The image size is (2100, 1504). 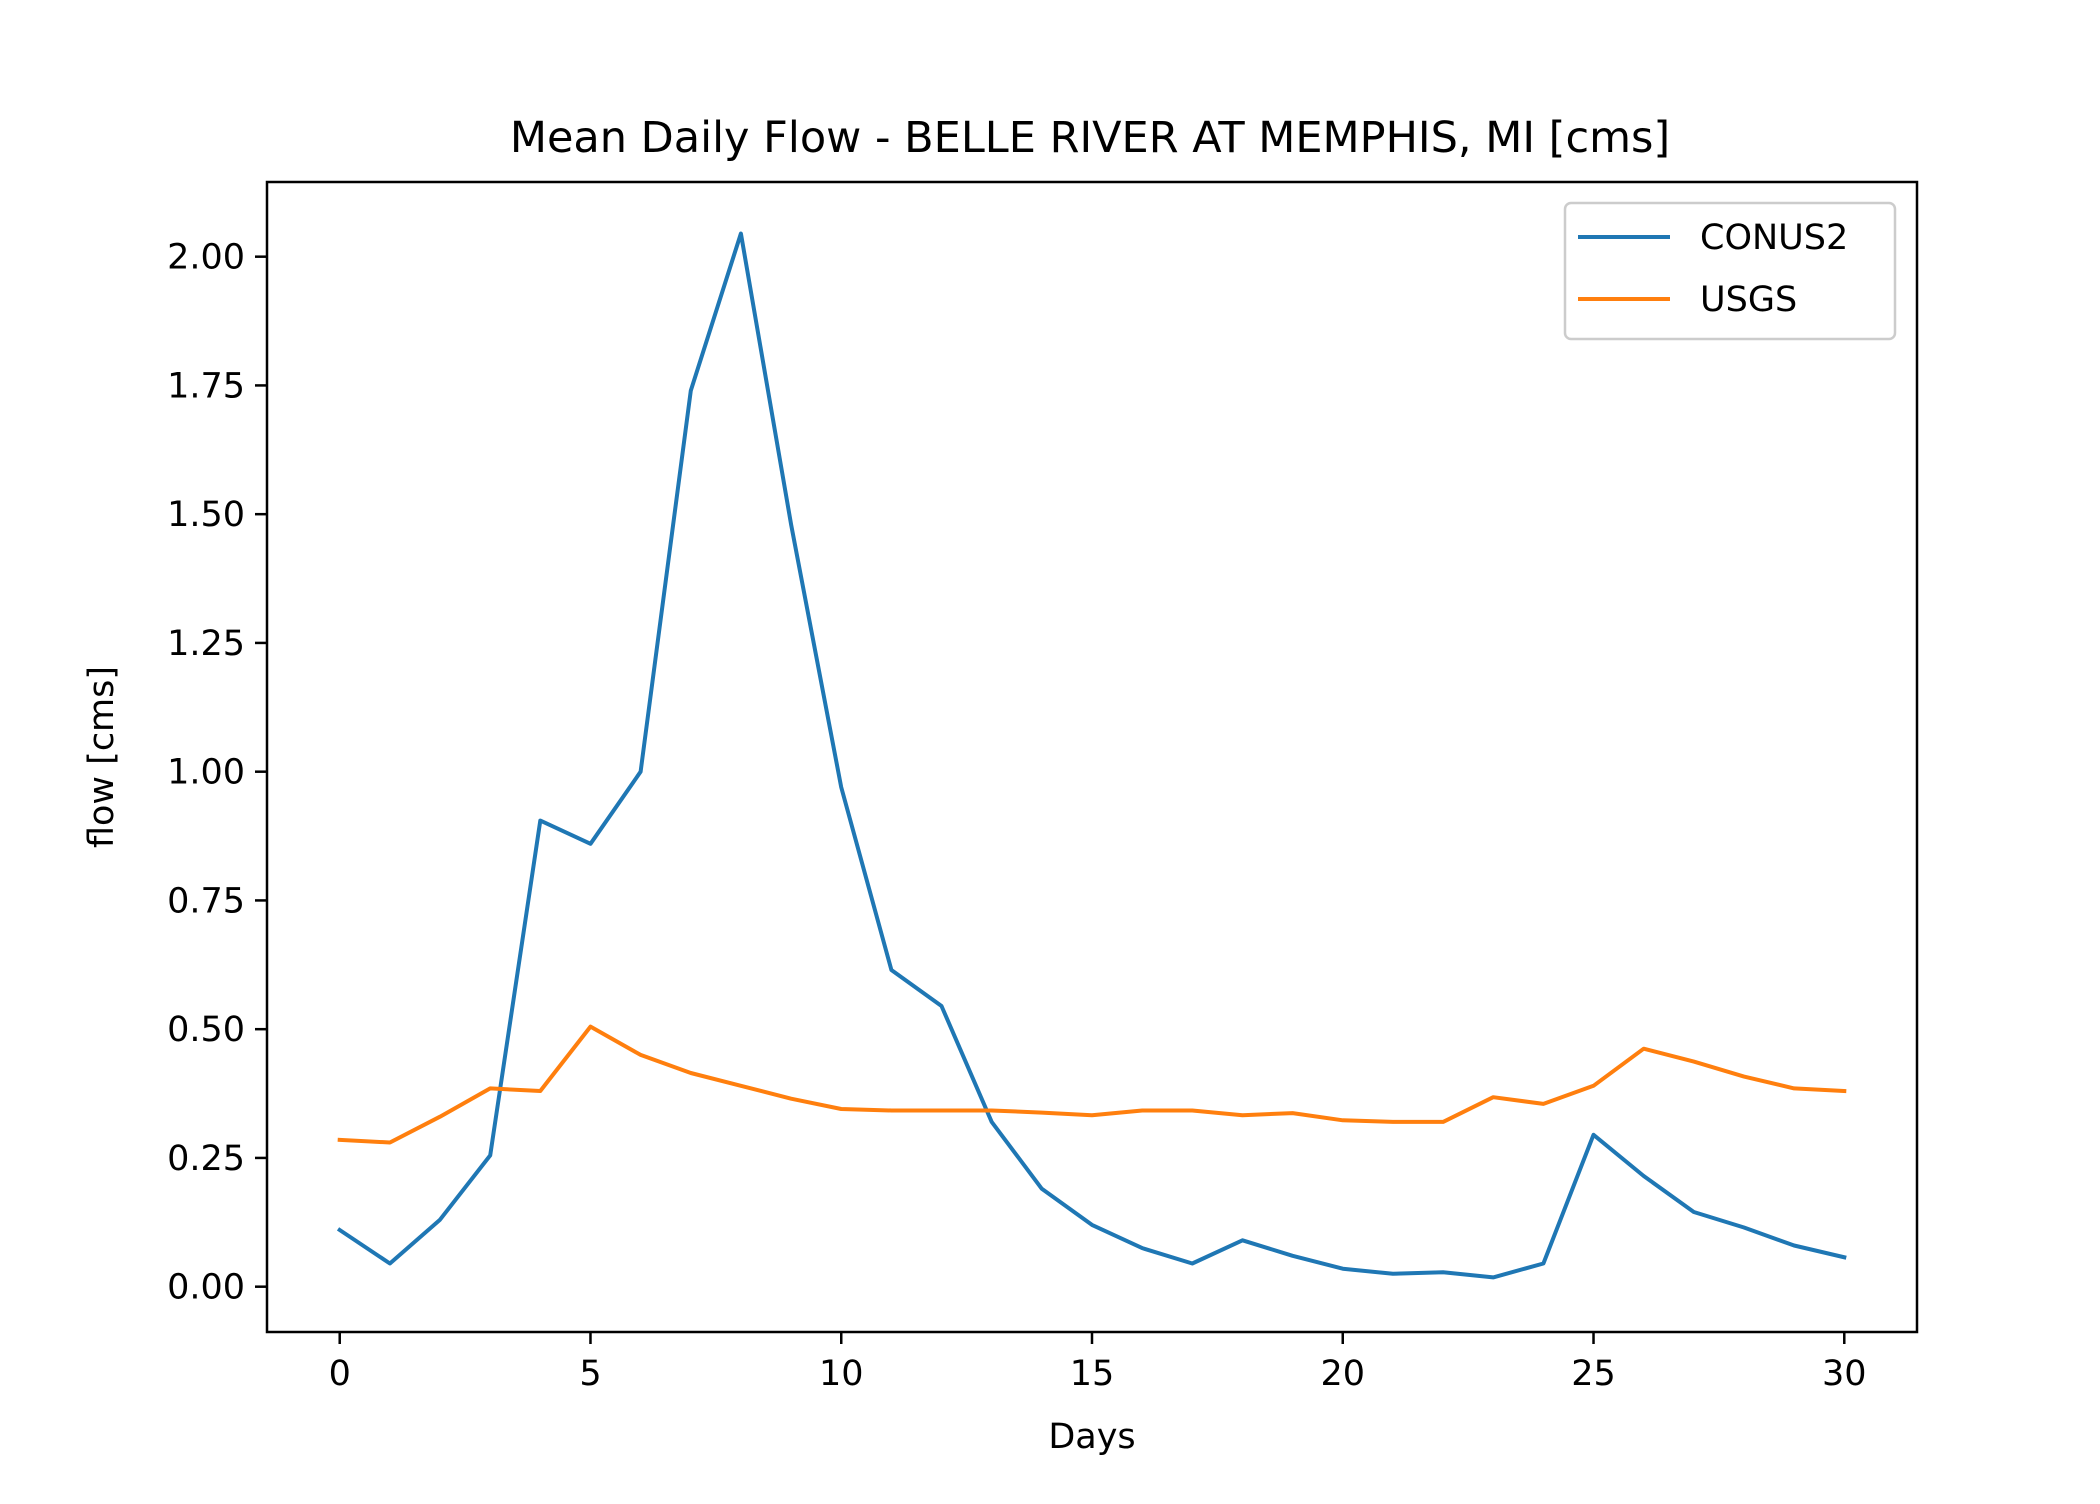 I want to click on y-tick-label: 1.50, so click(x=206, y=515).